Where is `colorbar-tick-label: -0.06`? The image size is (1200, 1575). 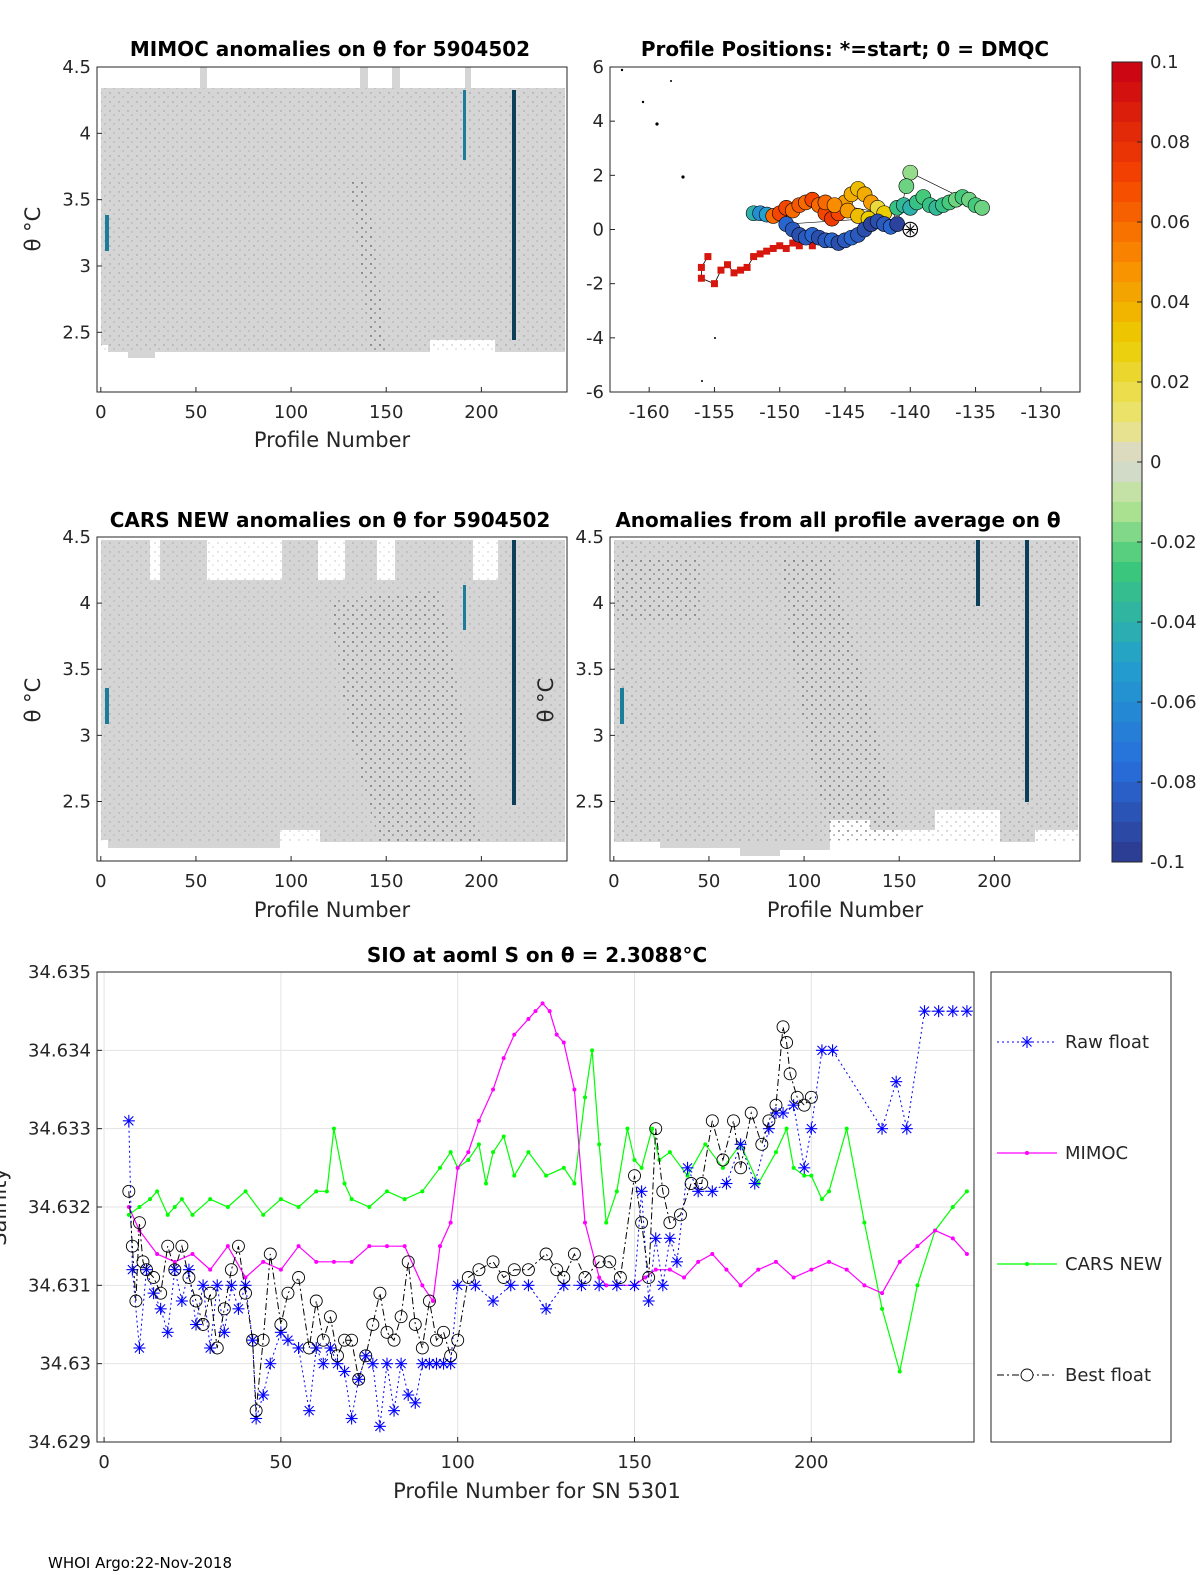 colorbar-tick-label: -0.06 is located at coordinates (1173, 702).